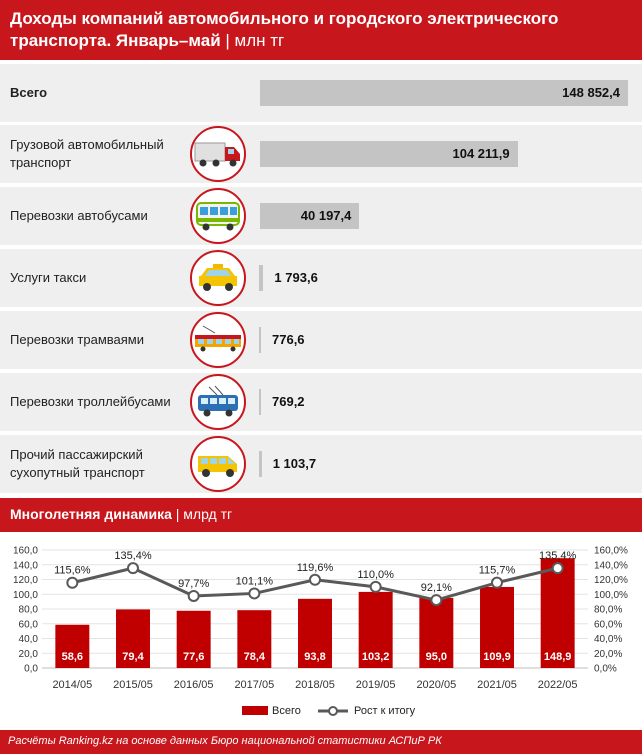 This screenshot has width=642, height=754. What do you see at coordinates (326, 215) in the screenshot?
I see `breakdown-value: 40 197,4` at bounding box center [326, 215].